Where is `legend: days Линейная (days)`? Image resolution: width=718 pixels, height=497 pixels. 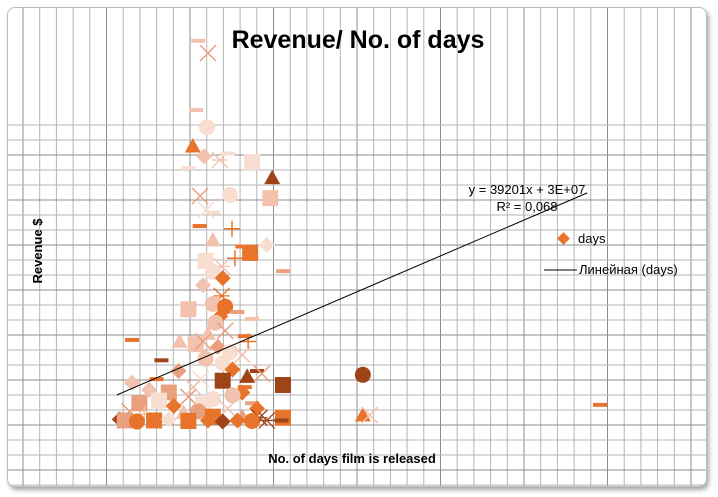
legend: days Линейная (days) is located at coordinates (611, 254).